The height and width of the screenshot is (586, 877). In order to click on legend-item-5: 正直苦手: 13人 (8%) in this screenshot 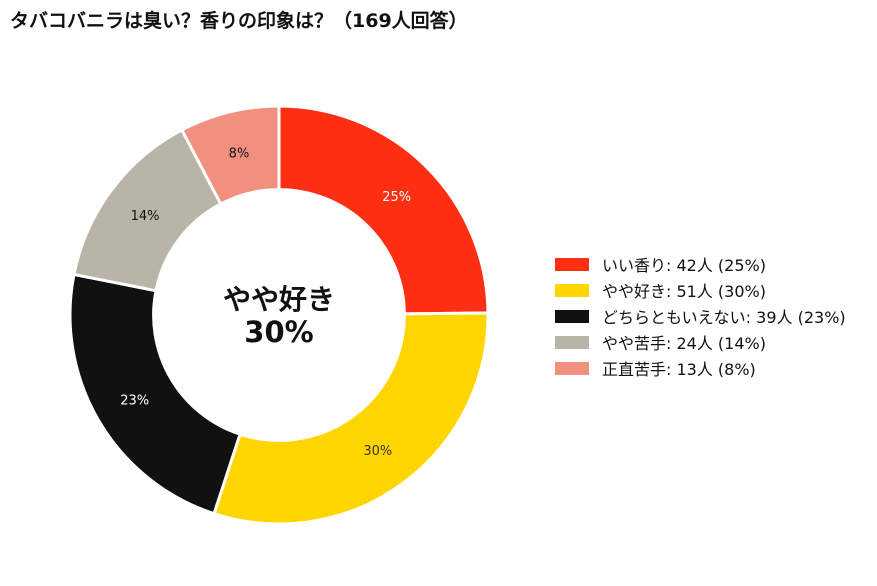, I will do `click(700, 368)`.